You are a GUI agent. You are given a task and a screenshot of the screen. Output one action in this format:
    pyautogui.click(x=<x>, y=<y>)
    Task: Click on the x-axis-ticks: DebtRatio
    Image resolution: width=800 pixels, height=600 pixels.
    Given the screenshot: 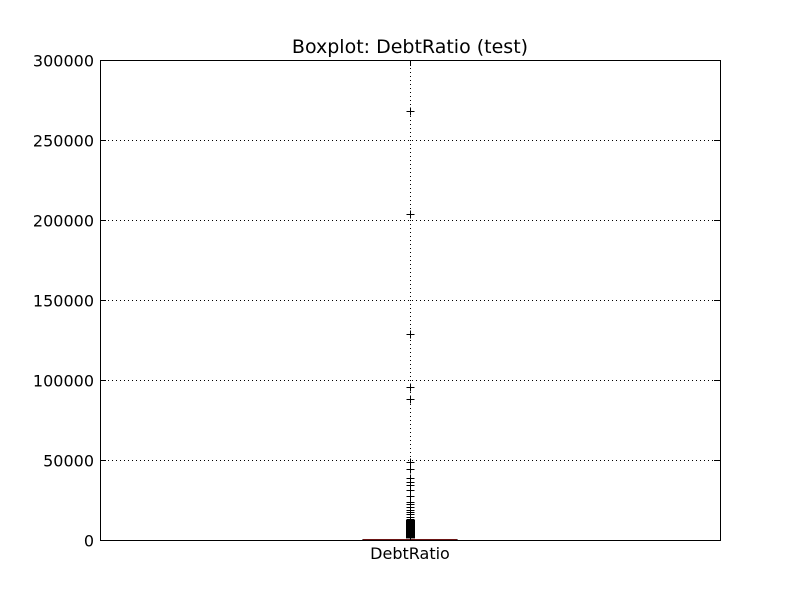 What is the action you would take?
    pyautogui.click(x=410, y=311)
    